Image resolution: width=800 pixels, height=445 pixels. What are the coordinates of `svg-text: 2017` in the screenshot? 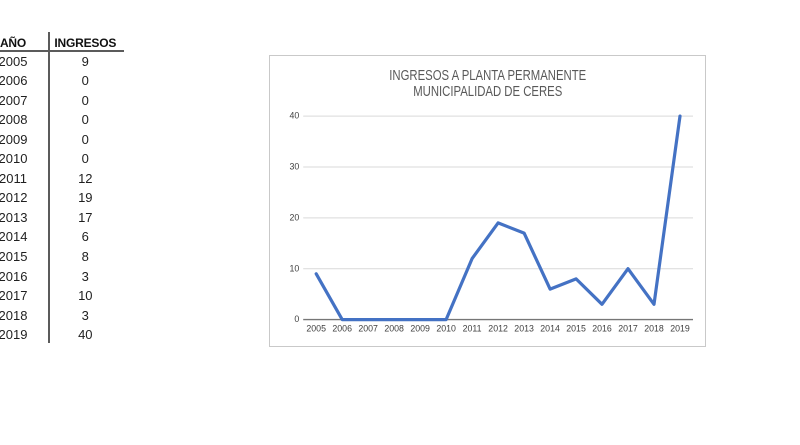 It's located at (628, 328).